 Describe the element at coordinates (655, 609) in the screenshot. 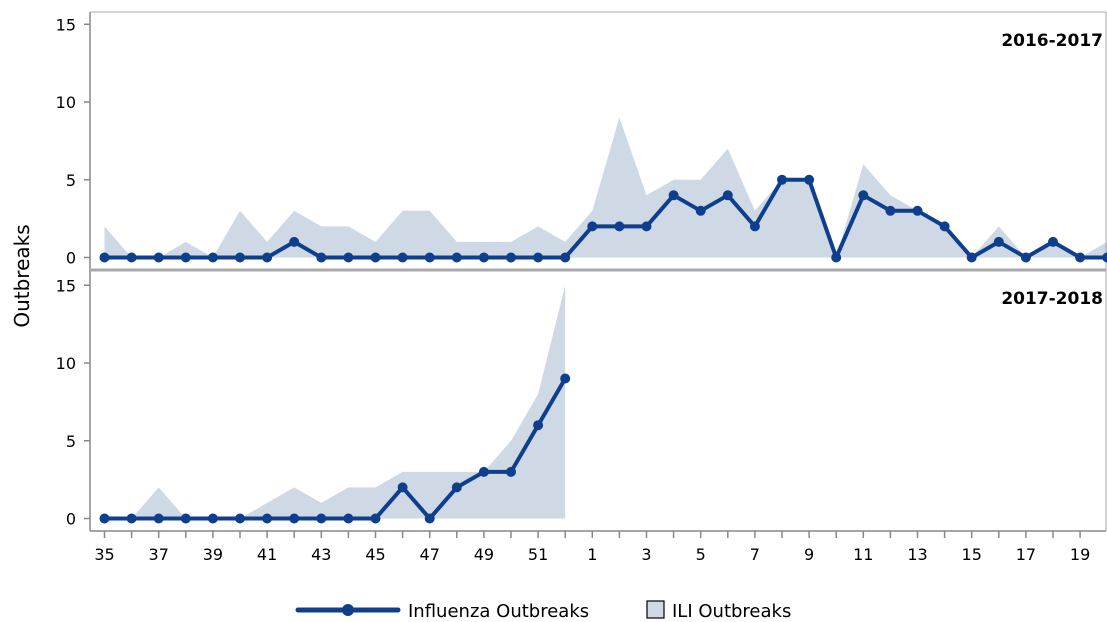

I see `legend-ili-swatch` at that location.